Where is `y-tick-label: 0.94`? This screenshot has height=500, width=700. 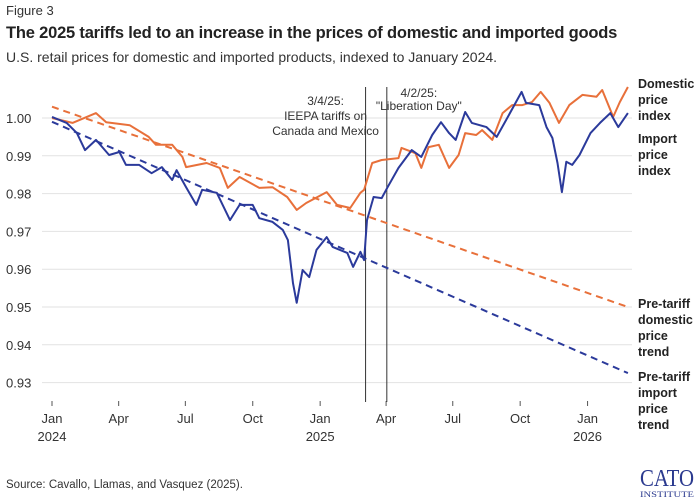
y-tick-label: 0.94 is located at coordinates (18, 345).